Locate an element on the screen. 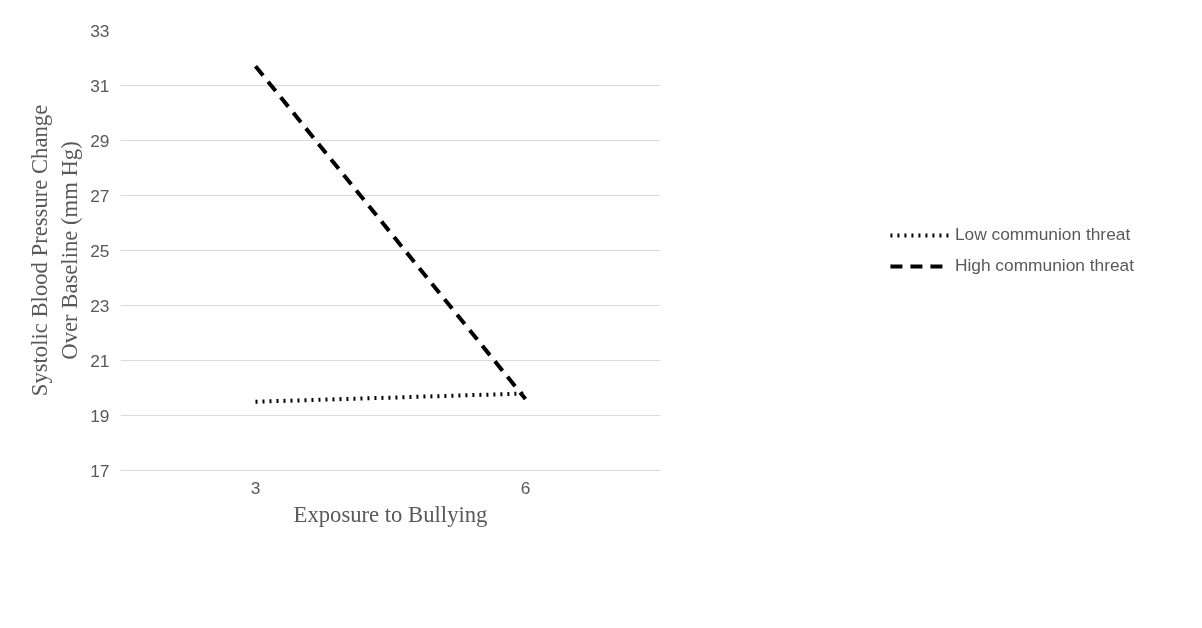 The image size is (1202, 628). x-tick-label: 3 is located at coordinates (255, 487).